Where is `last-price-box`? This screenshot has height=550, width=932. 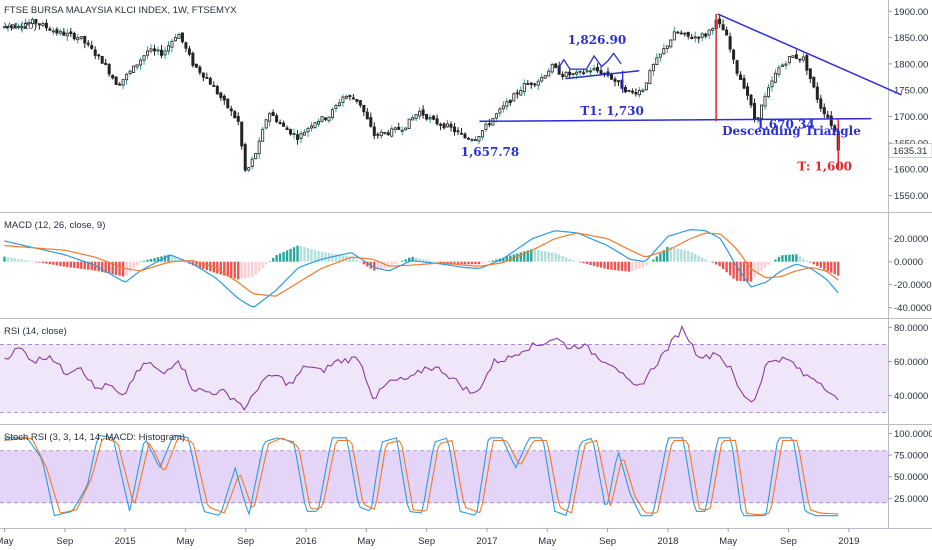 last-price-box is located at coordinates (910, 150).